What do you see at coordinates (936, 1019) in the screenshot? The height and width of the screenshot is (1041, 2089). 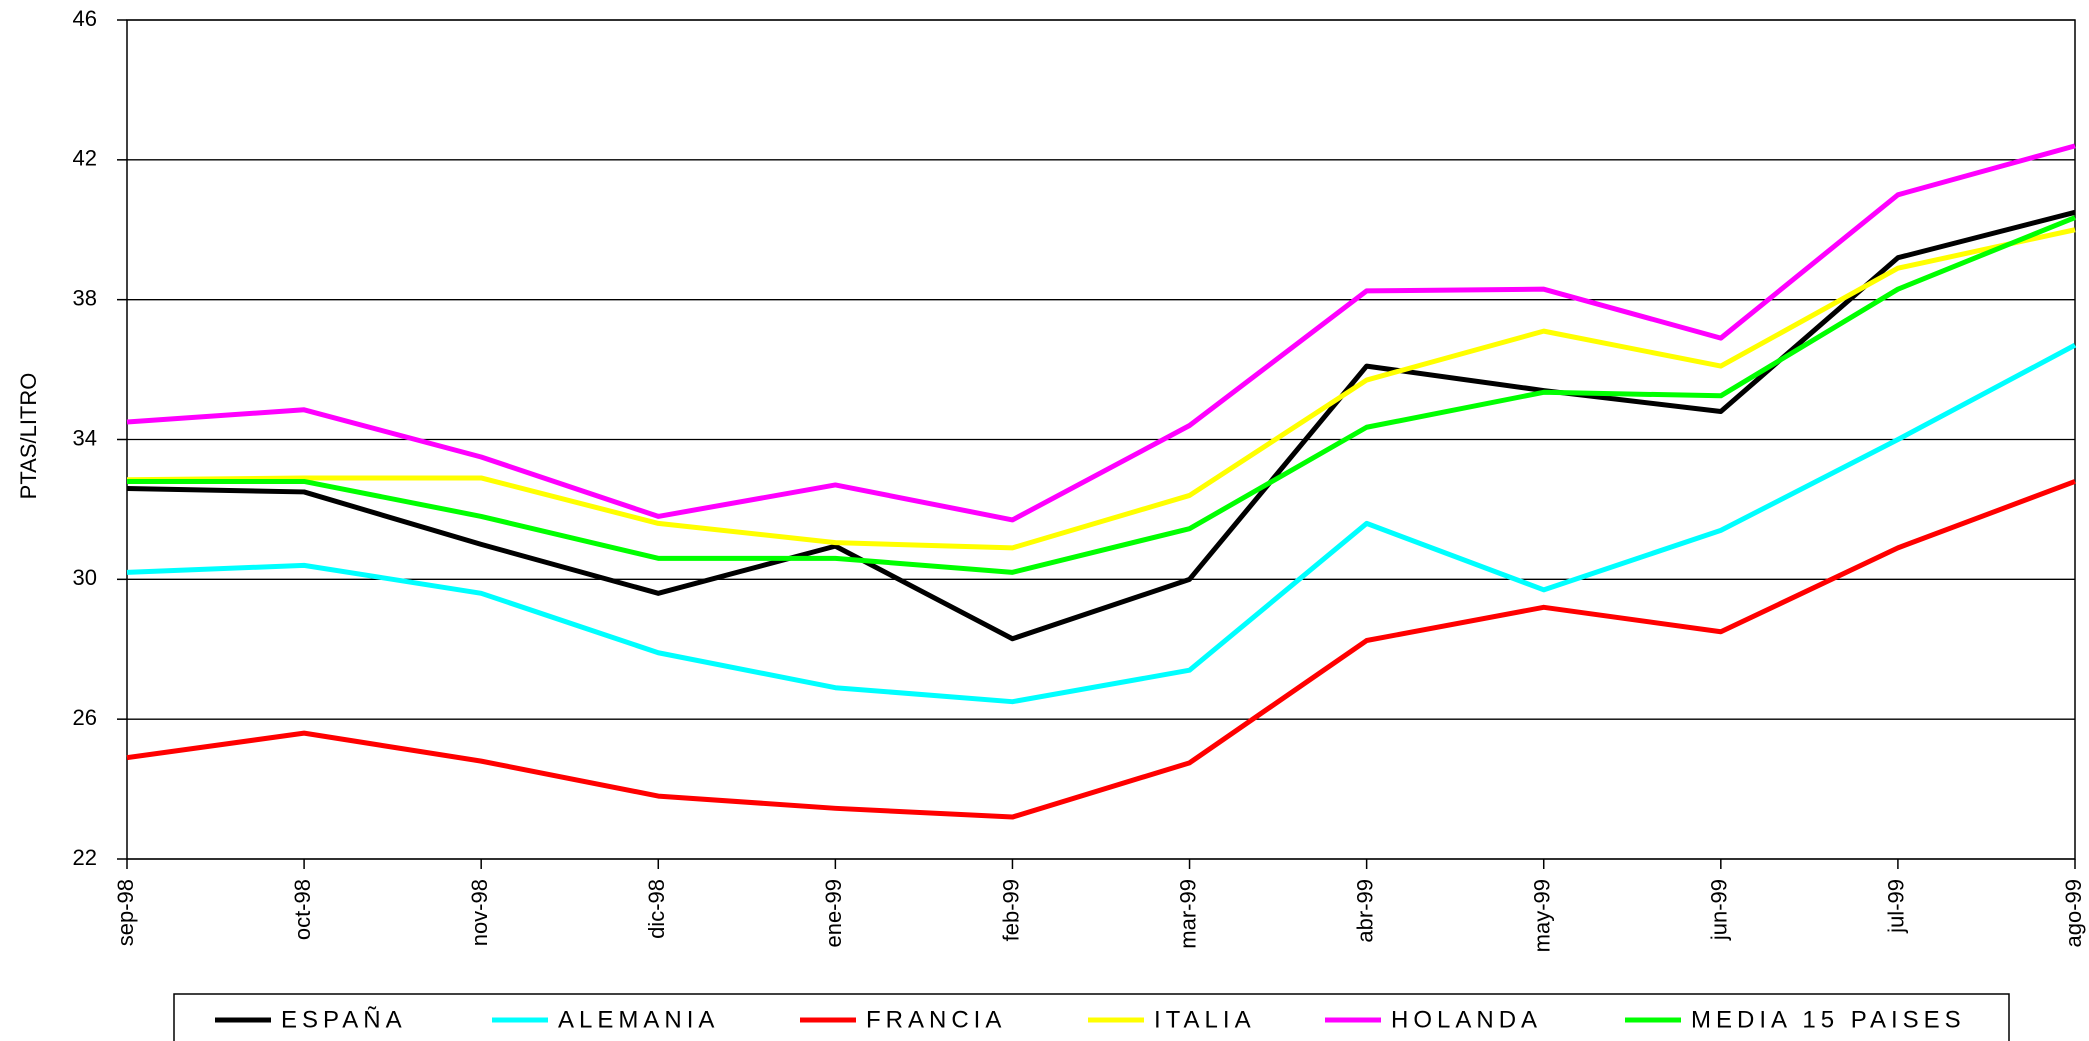 I see `legend-label: FRANCIA` at bounding box center [936, 1019].